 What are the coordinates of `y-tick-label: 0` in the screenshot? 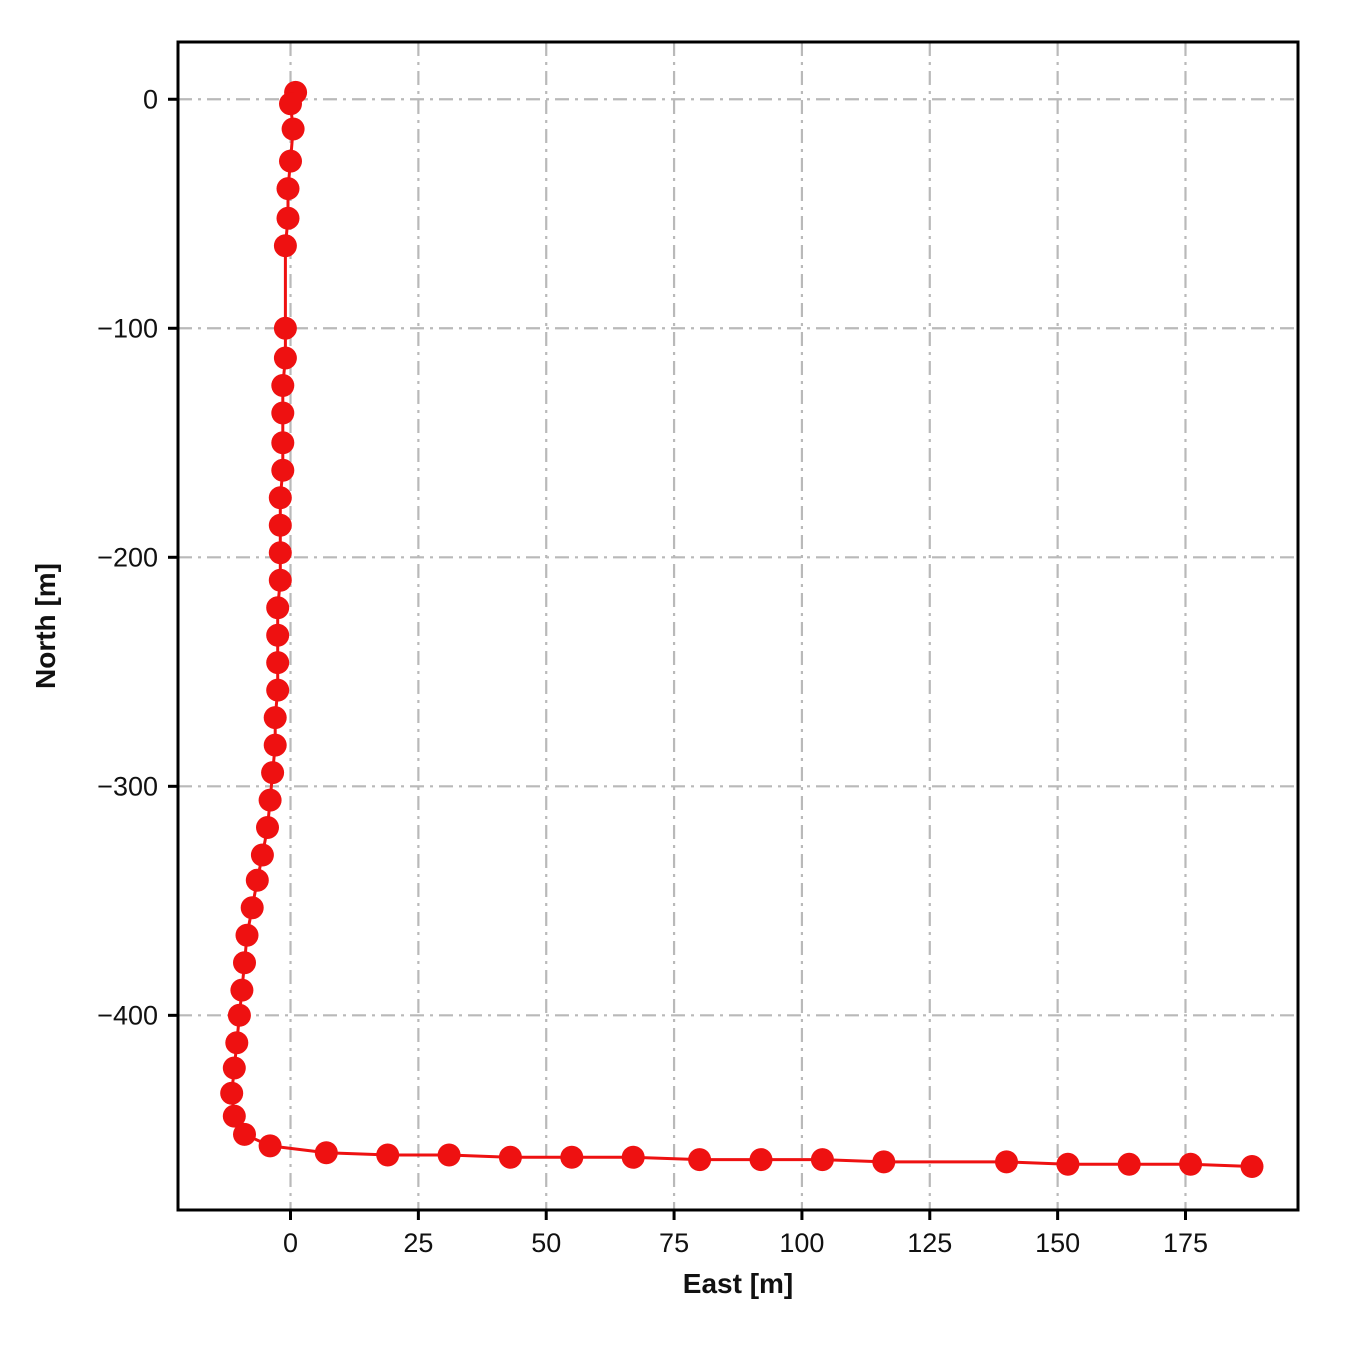 It's located at (150, 99).